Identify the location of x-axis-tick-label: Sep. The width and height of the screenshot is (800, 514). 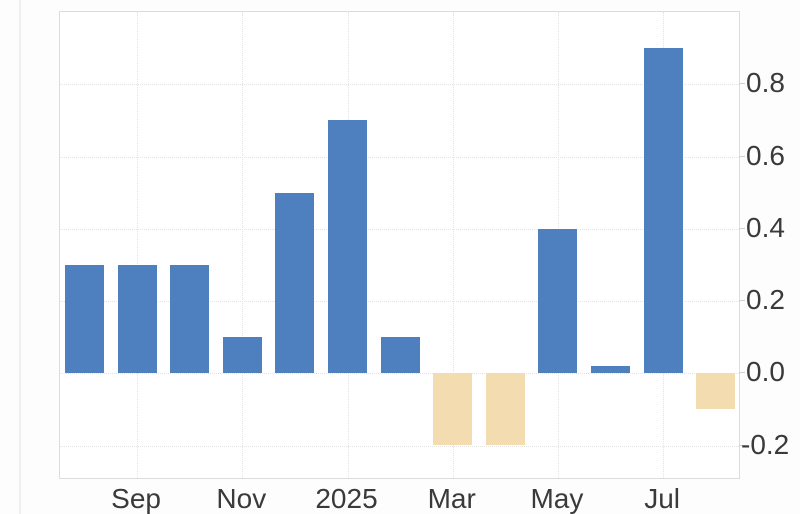
(136, 498).